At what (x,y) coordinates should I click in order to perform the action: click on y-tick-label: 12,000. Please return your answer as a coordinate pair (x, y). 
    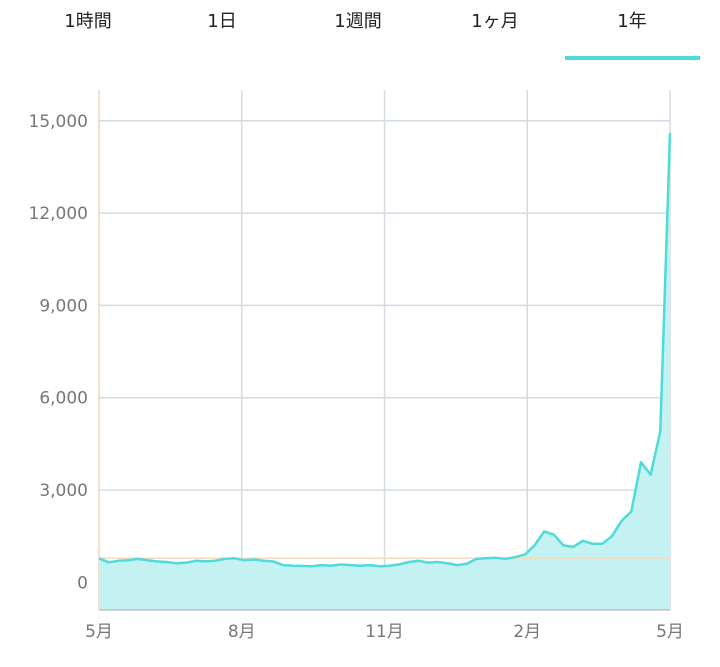
    Looking at the image, I should click on (58, 214).